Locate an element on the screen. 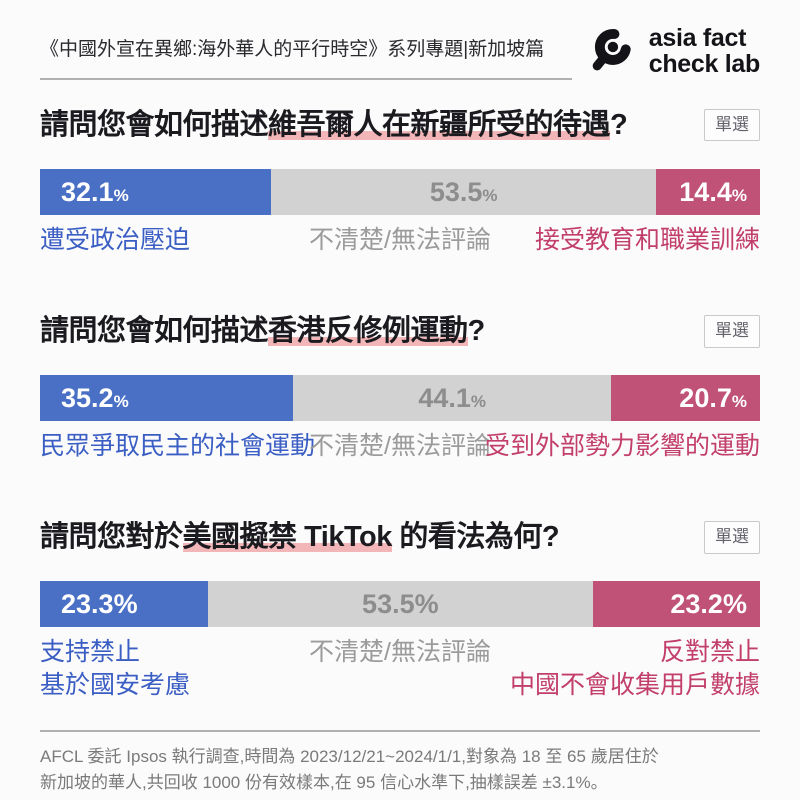  footer-divider is located at coordinates (400, 731).